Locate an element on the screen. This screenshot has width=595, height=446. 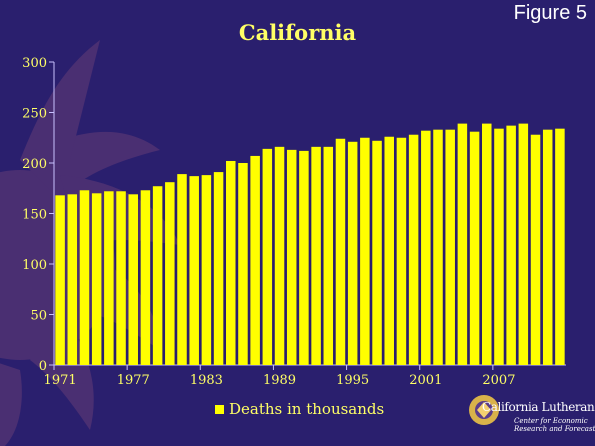
bar-1971 is located at coordinates (60, 280).